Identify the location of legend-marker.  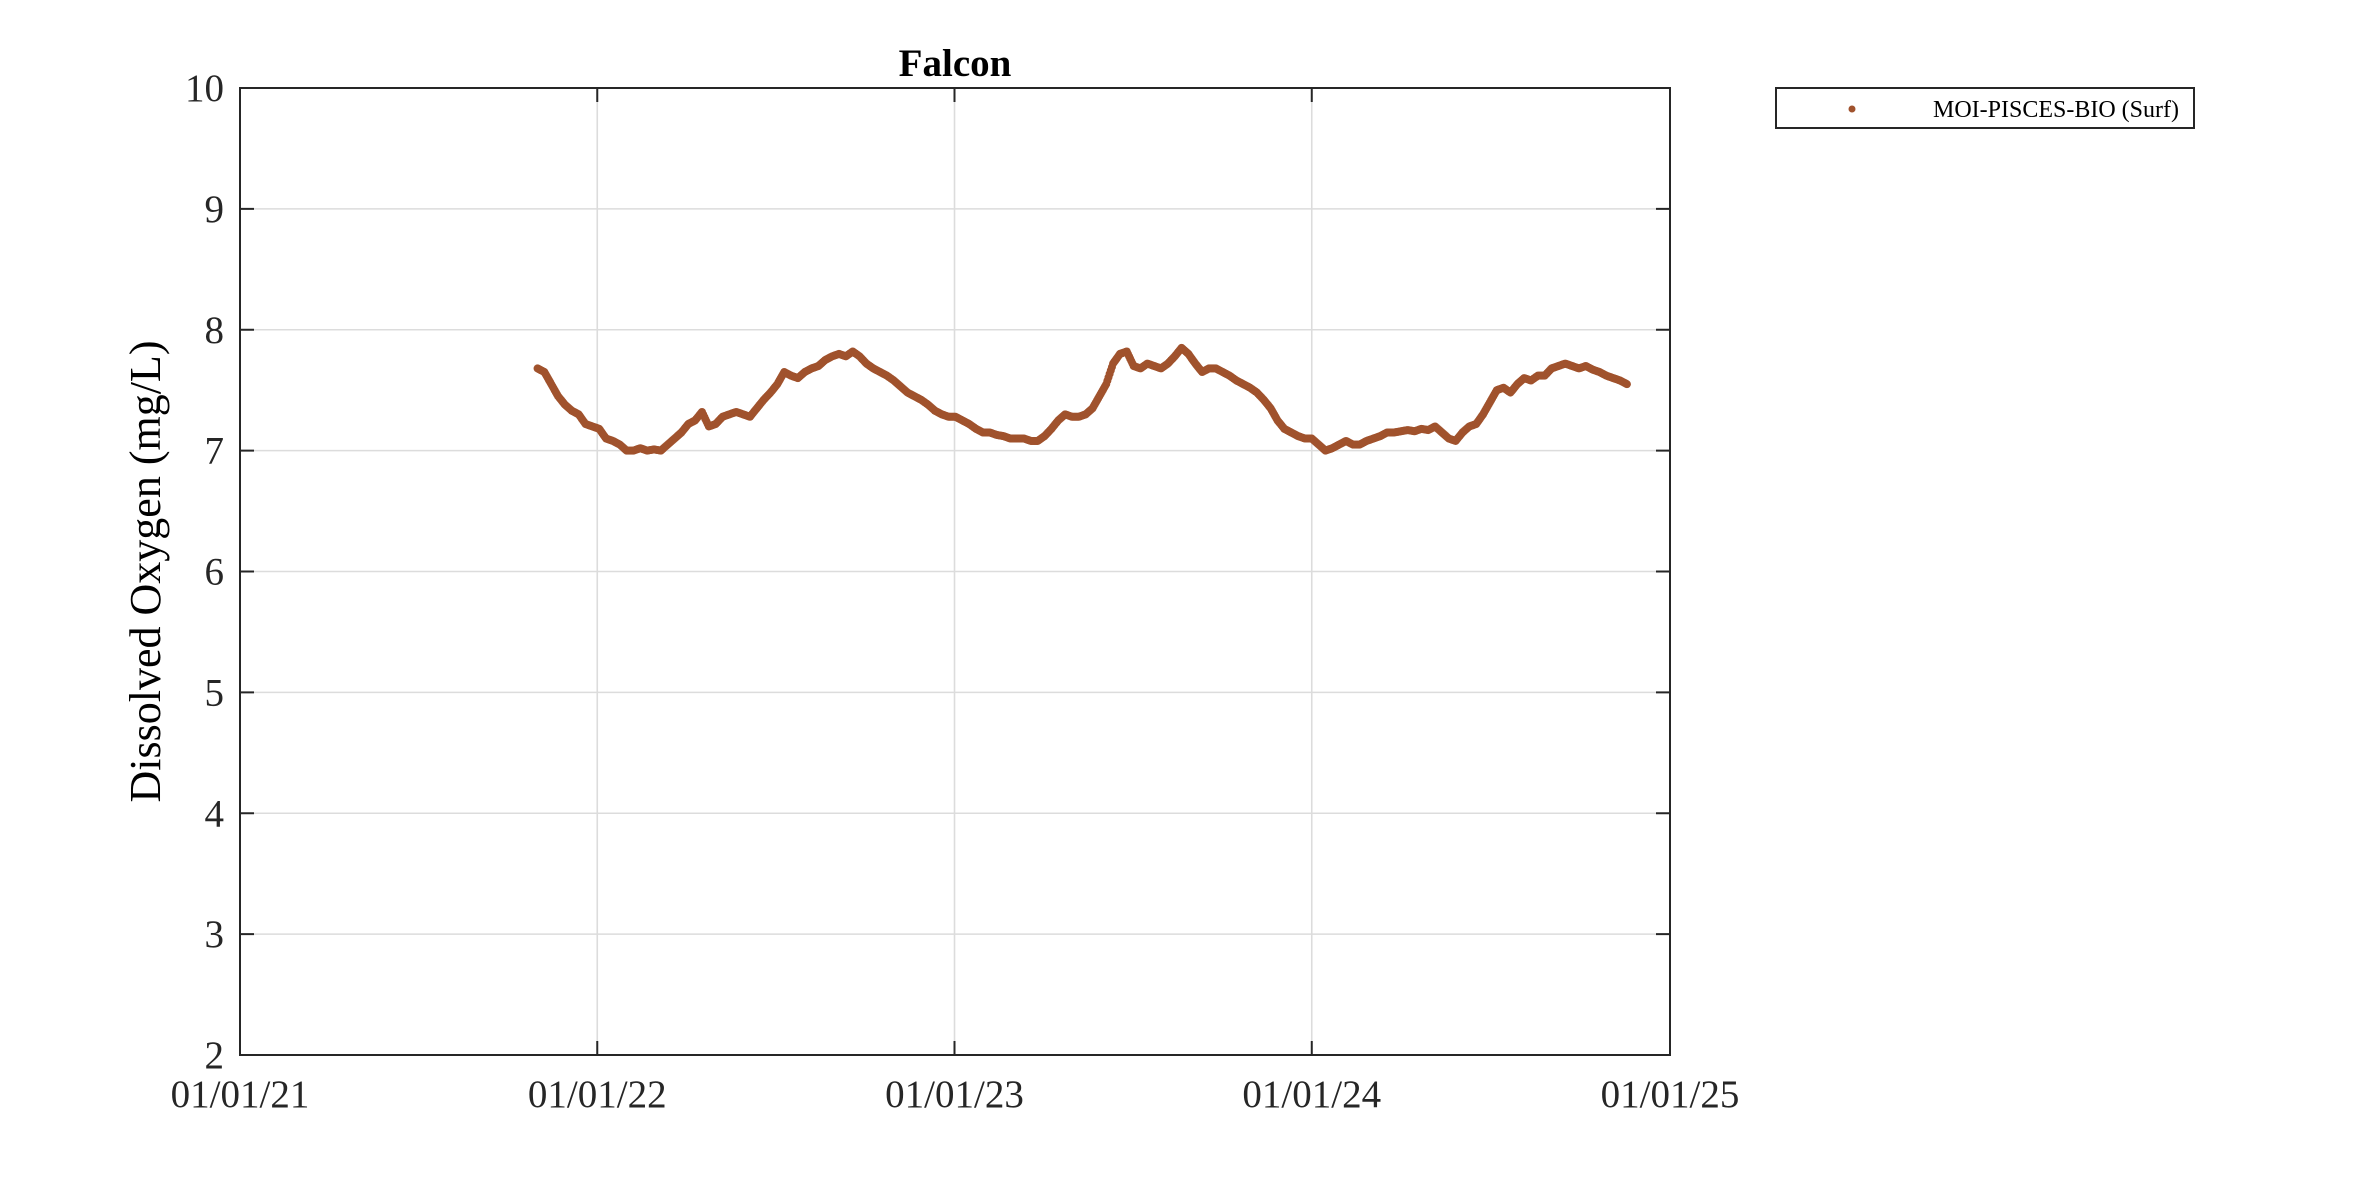
(1852, 109).